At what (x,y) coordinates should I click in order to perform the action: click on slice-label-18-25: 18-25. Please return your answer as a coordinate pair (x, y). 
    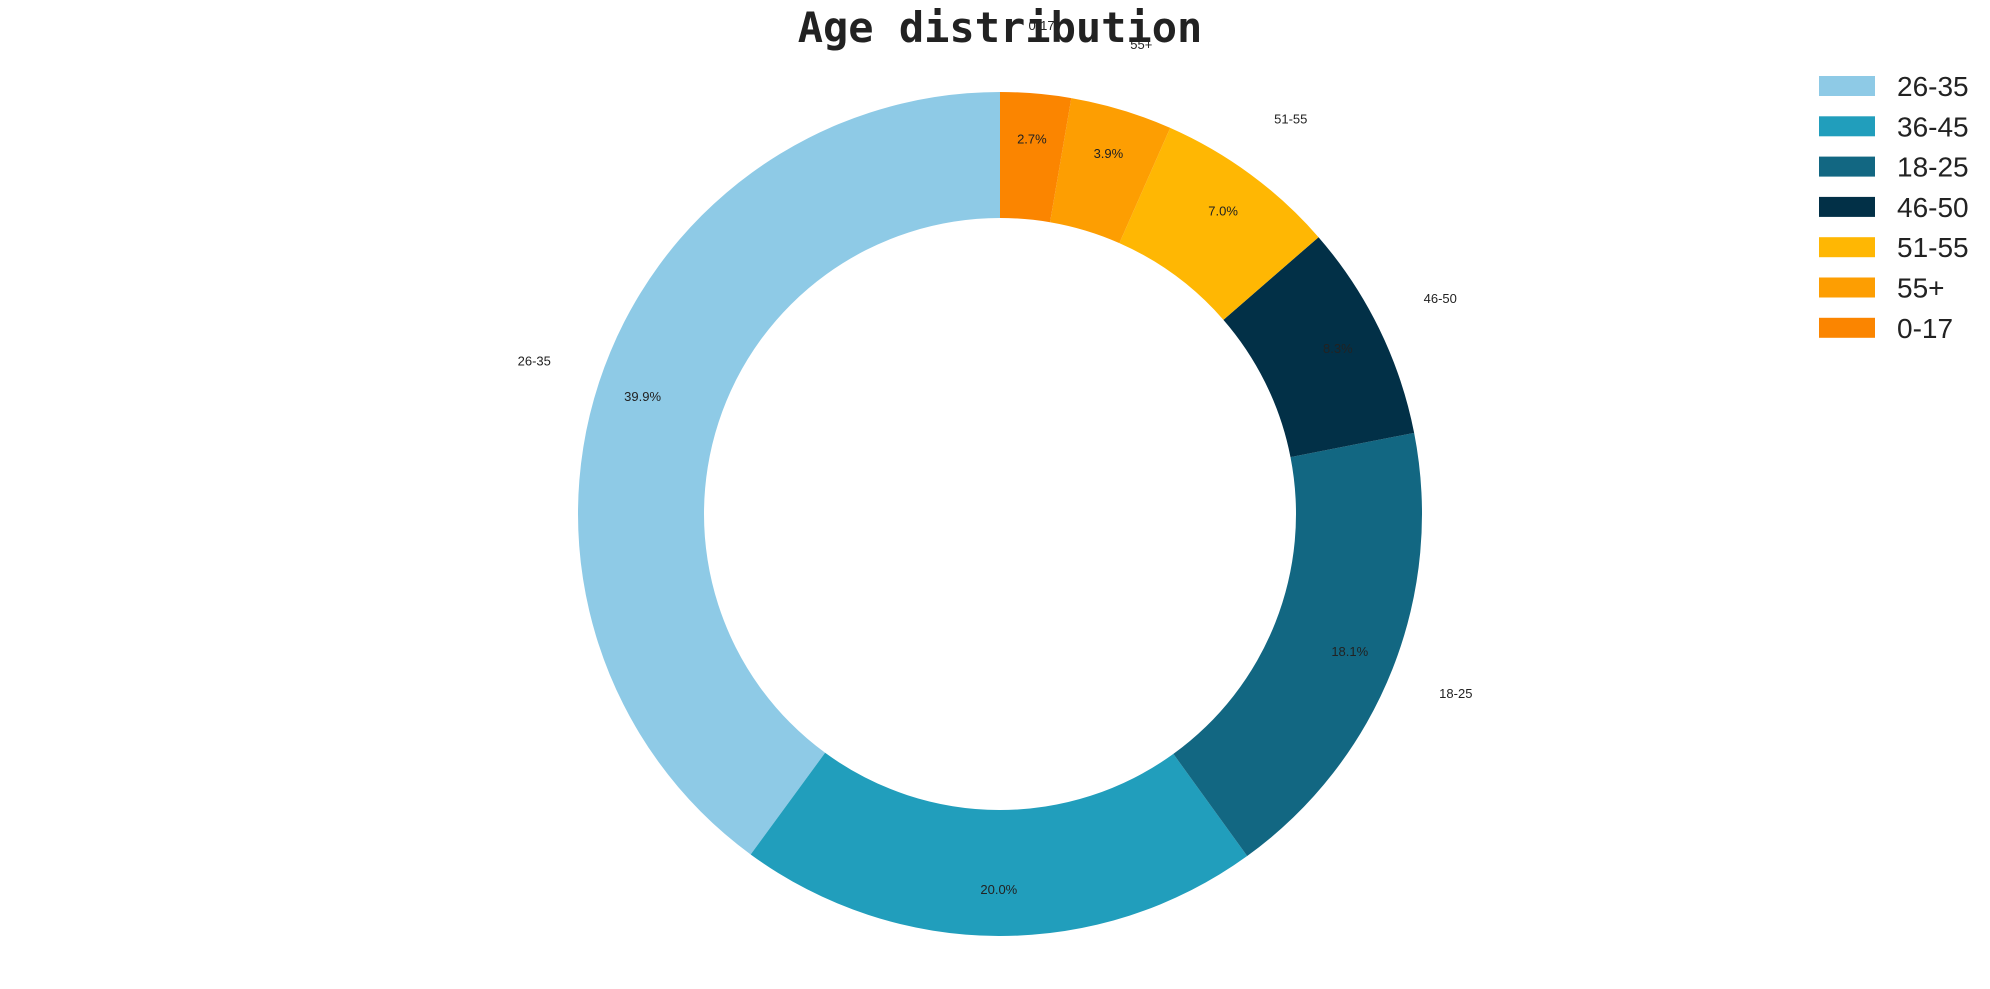
    Looking at the image, I should click on (1455, 693).